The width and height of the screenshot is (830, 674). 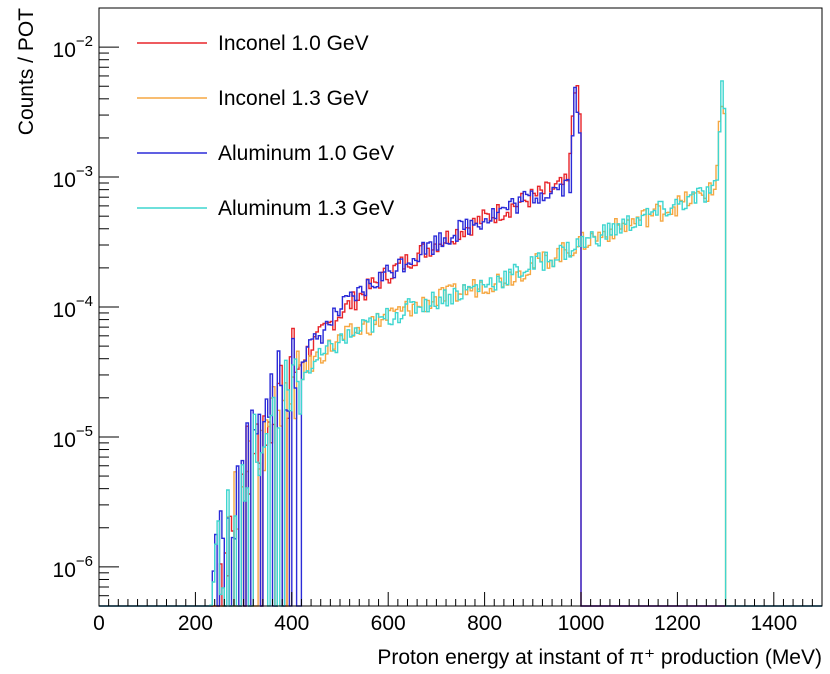 I want to click on x-tick-label: 800, so click(x=484, y=623).